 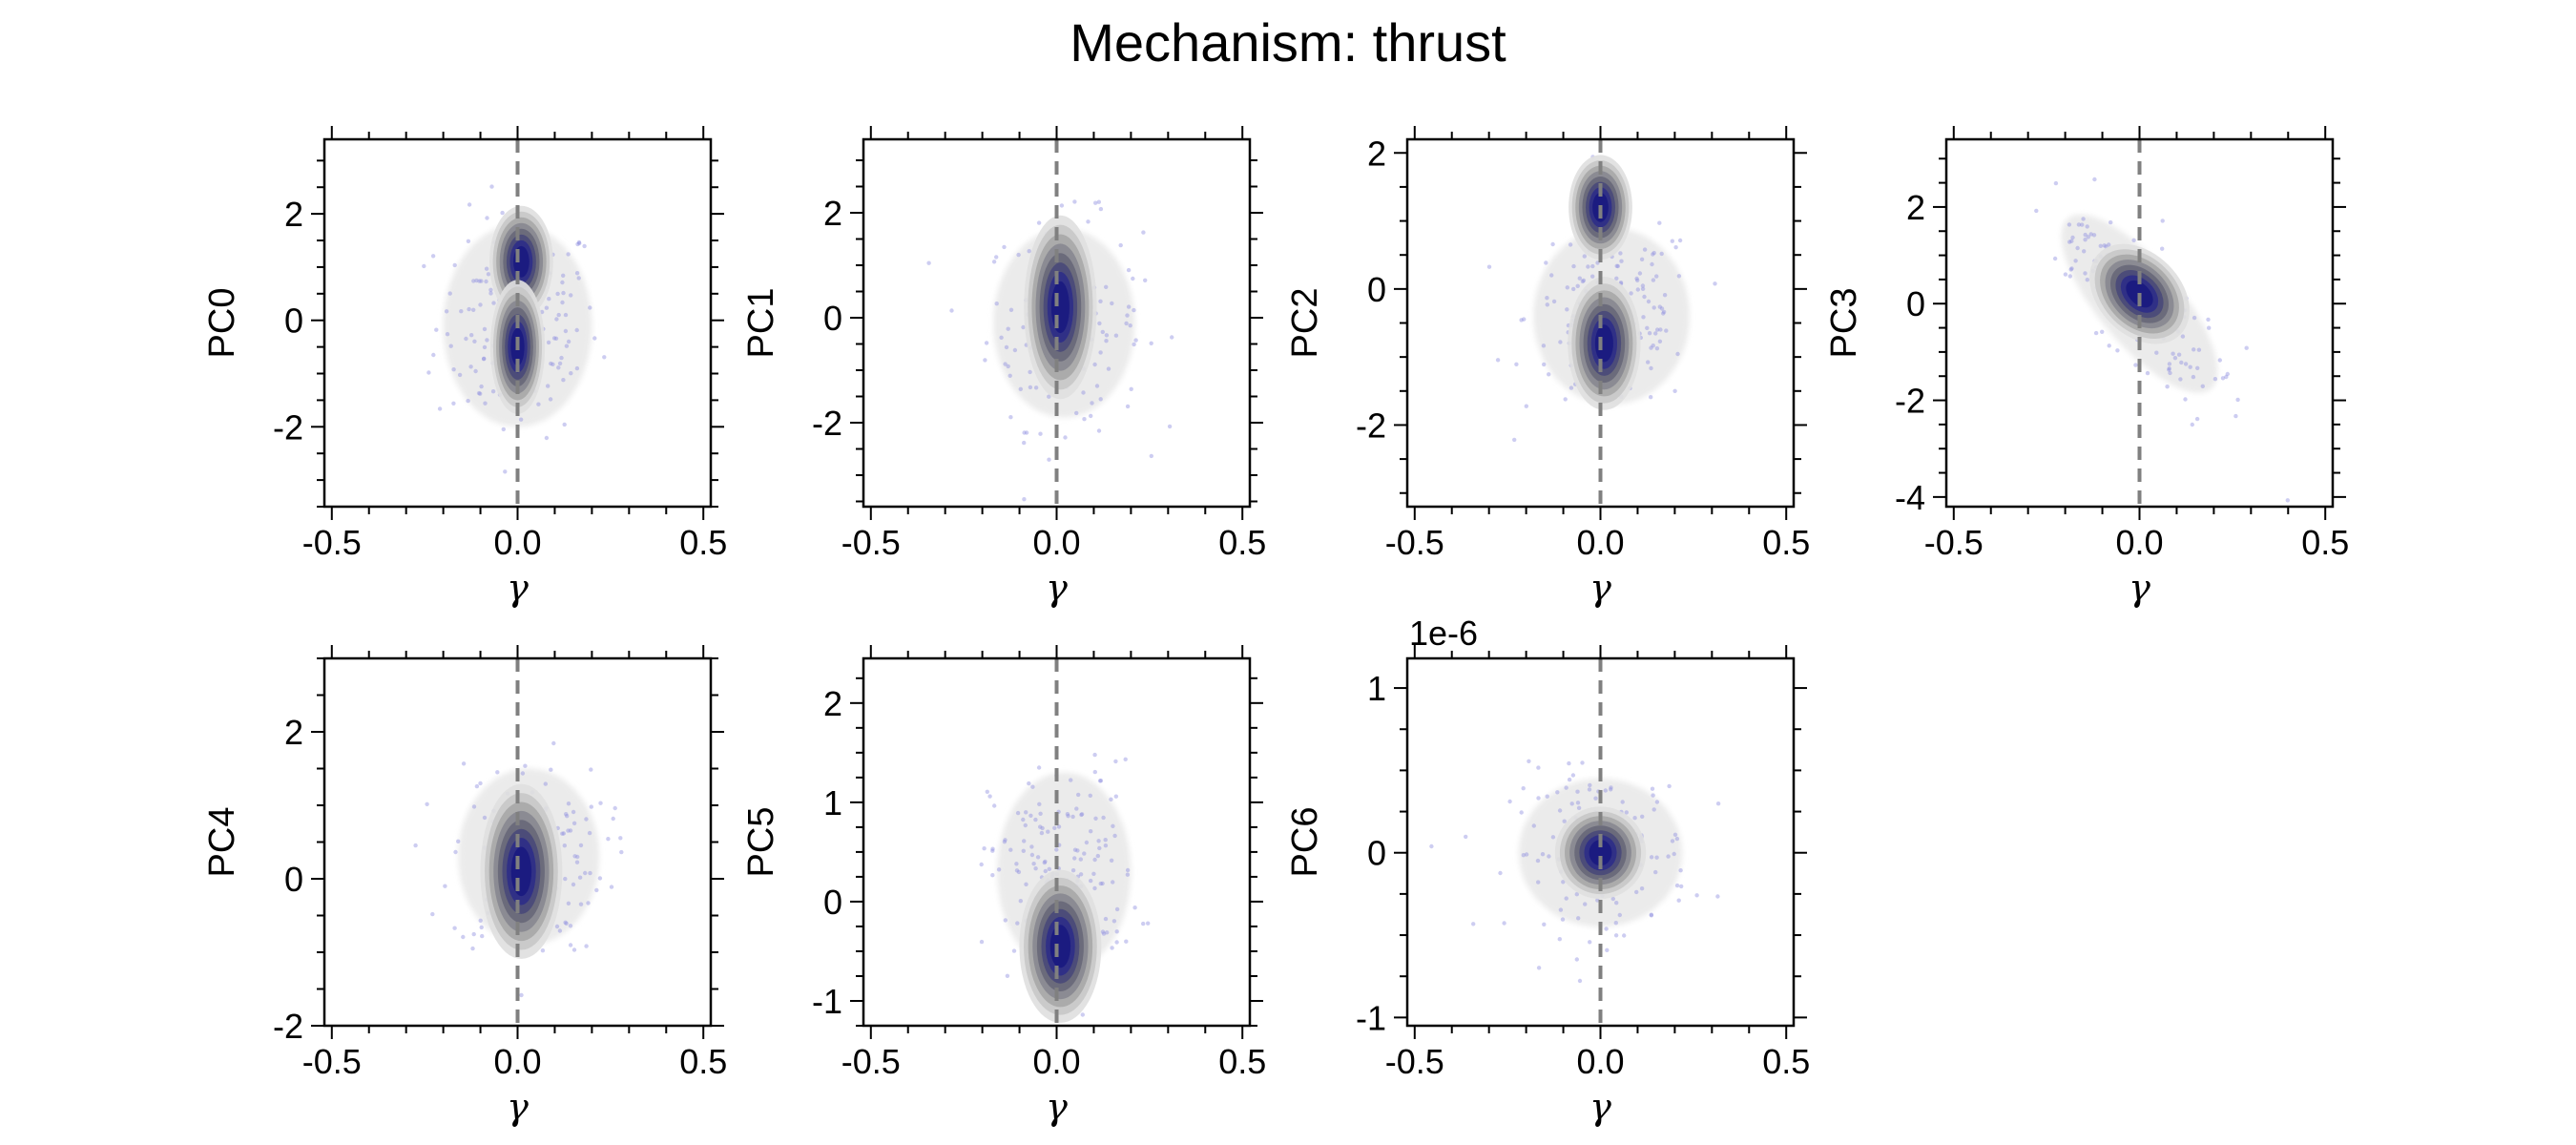 I want to click on y-tick-label: -2, so click(x=827, y=423).